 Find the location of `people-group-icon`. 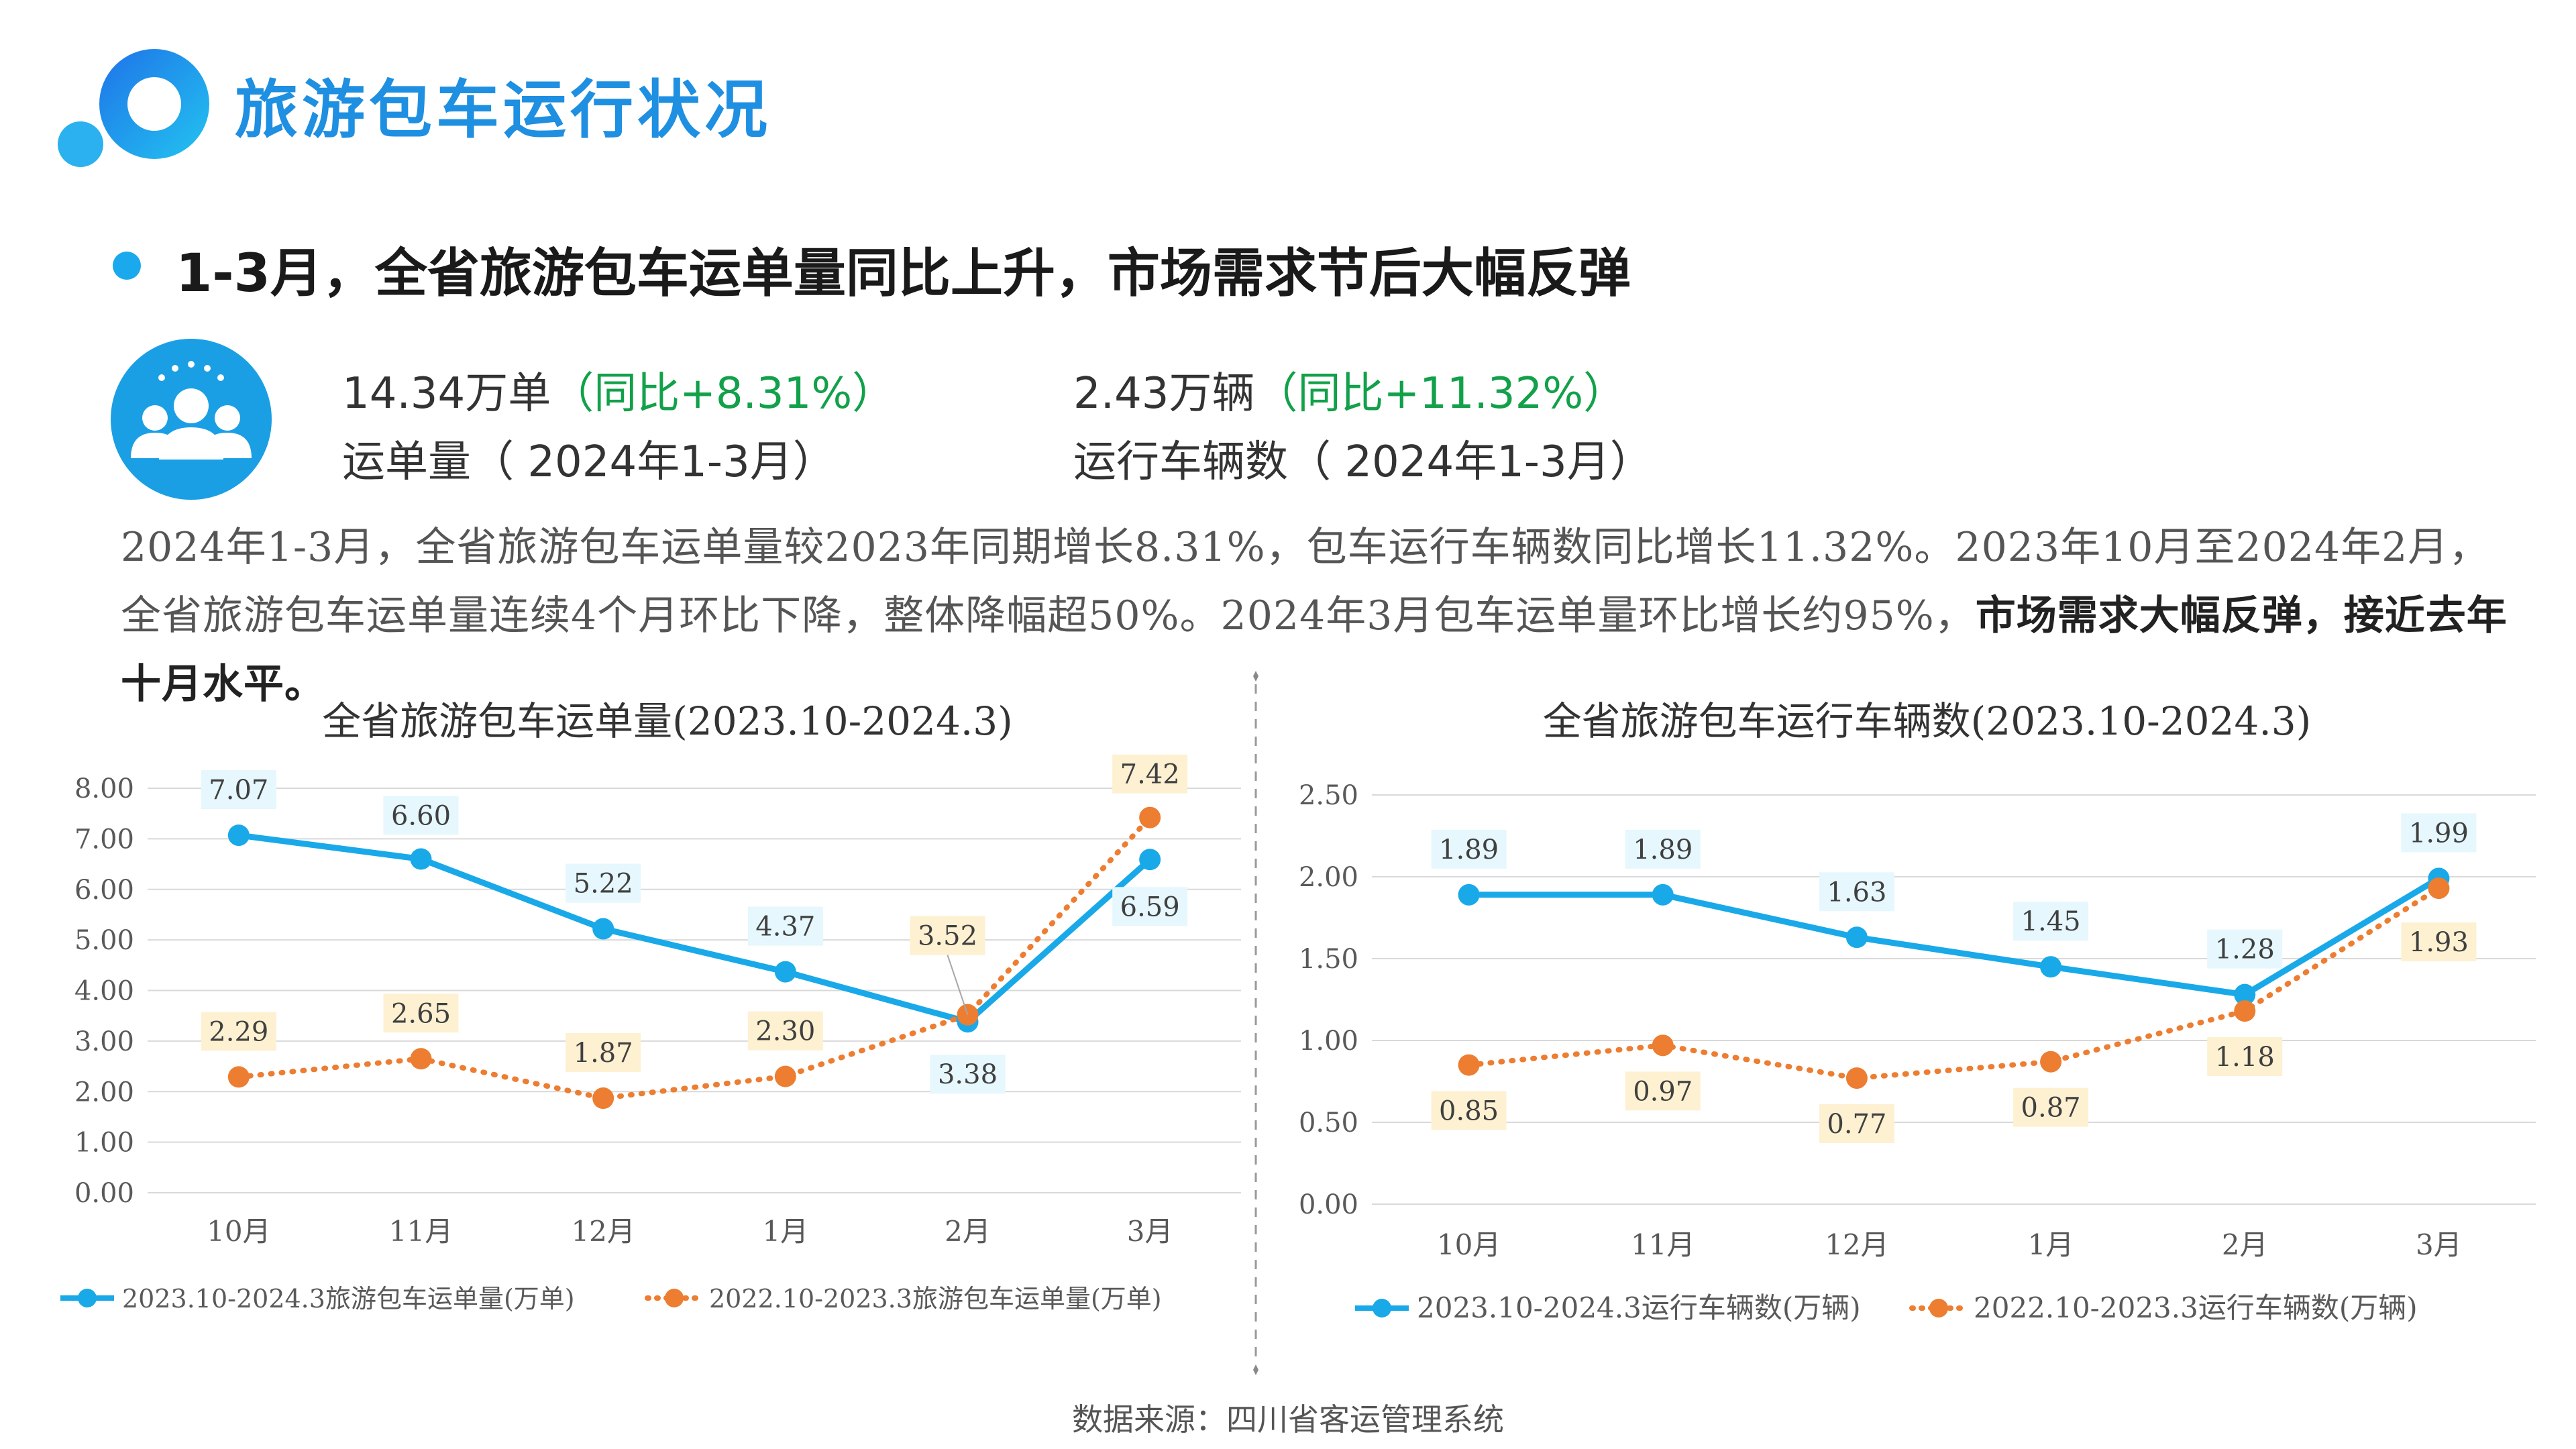

people-group-icon is located at coordinates (191, 419).